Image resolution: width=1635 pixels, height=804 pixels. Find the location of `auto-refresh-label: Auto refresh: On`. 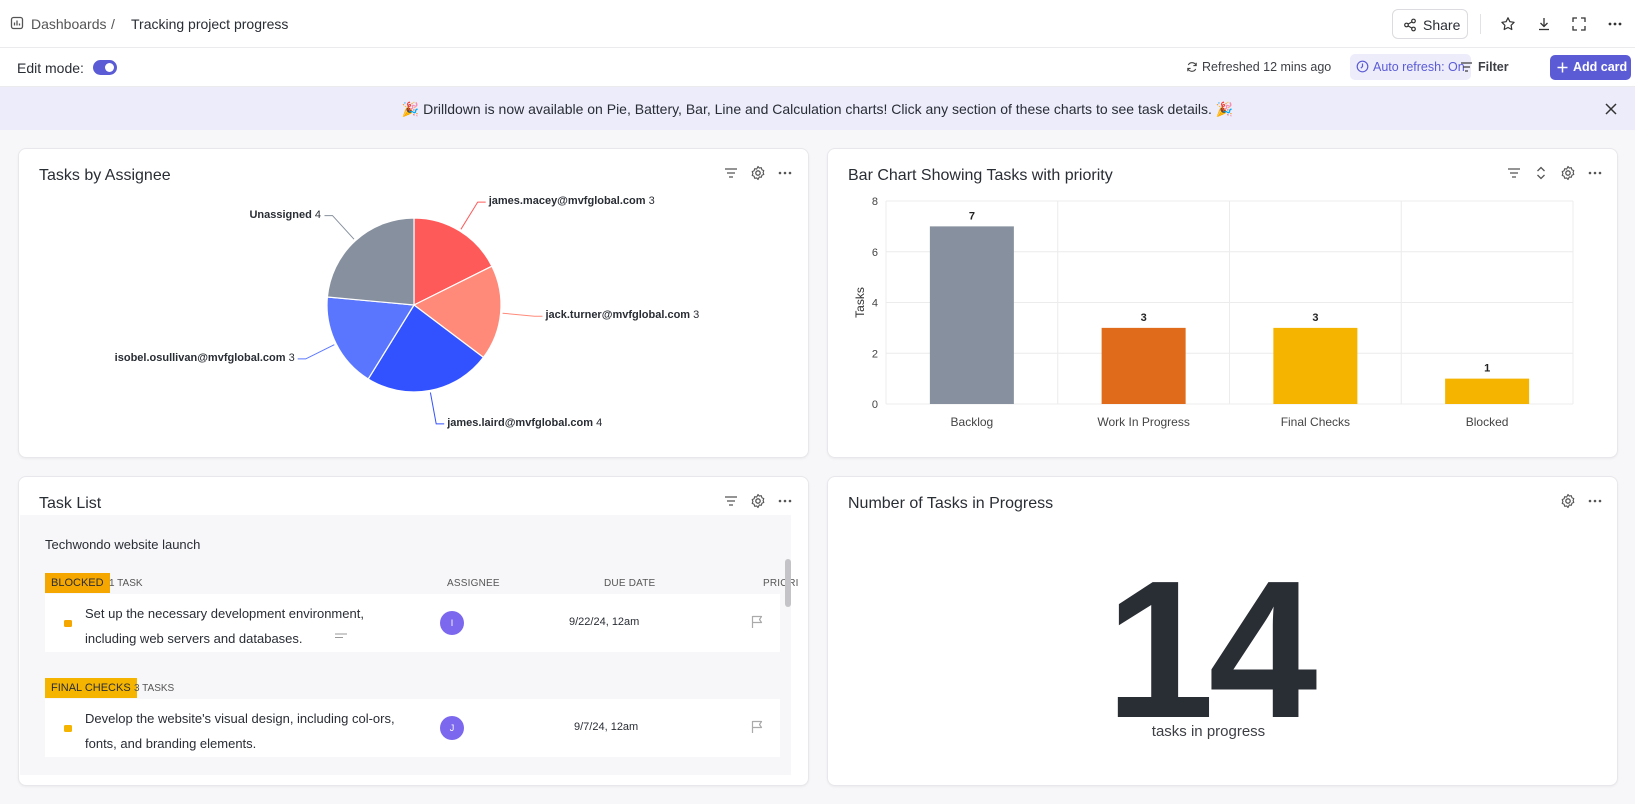

auto-refresh-label: Auto refresh: On is located at coordinates (1419, 67).